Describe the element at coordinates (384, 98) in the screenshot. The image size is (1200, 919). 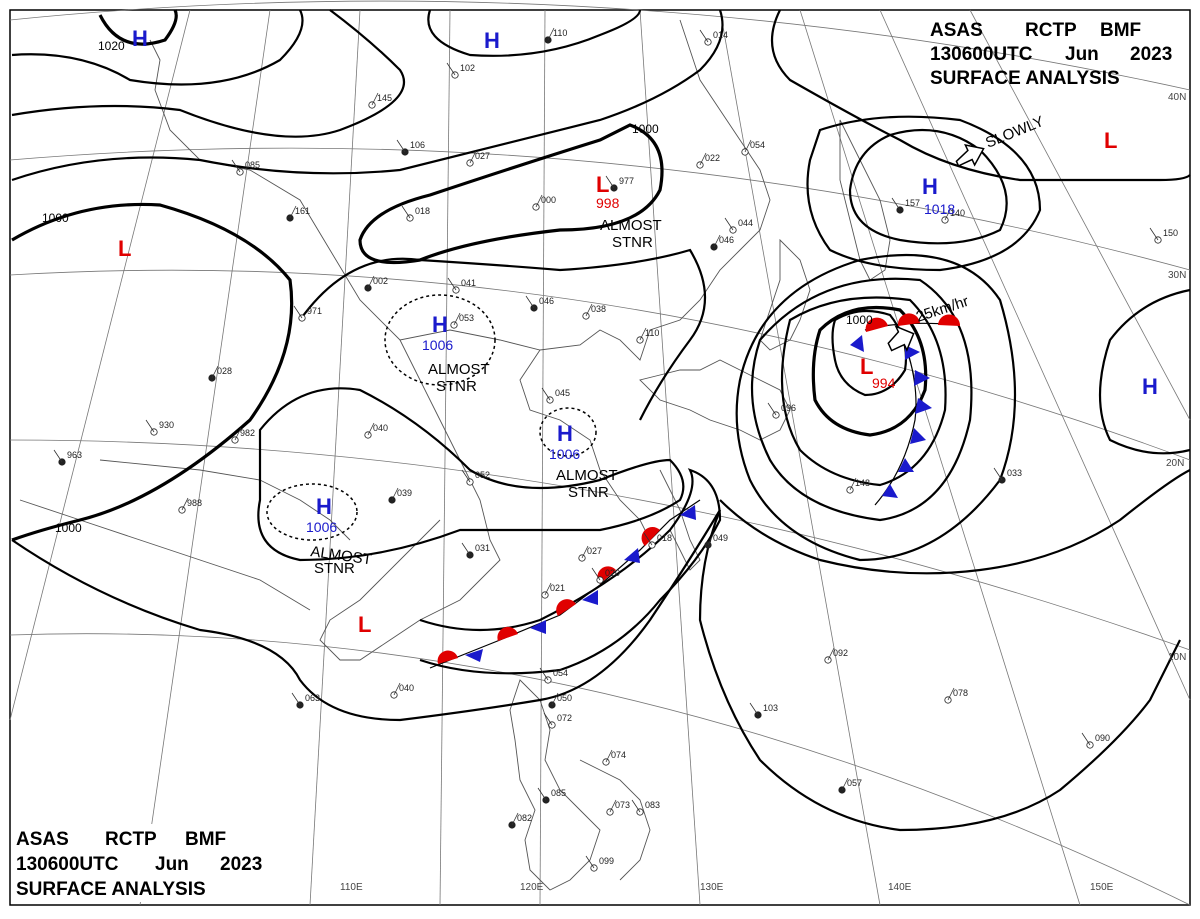
I see `station-pressure-value: 145` at that location.